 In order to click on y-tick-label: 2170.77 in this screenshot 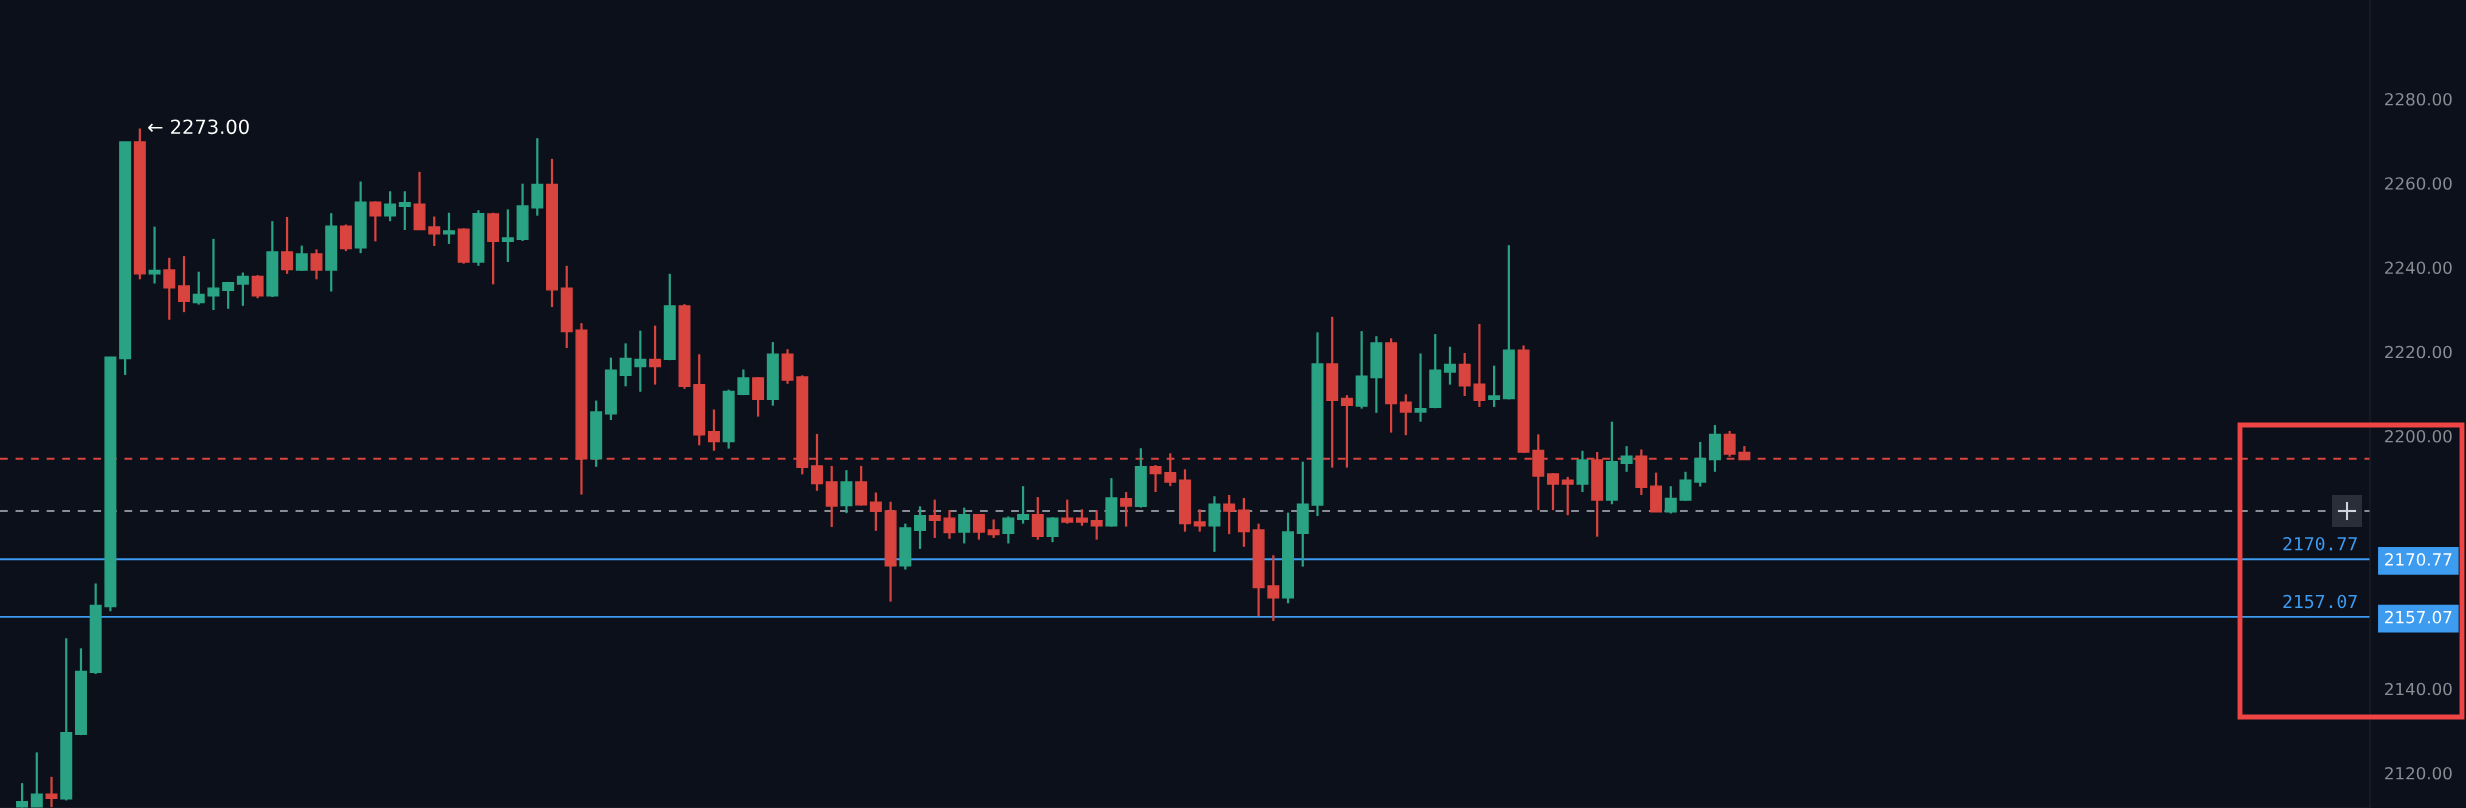, I will do `click(2418, 559)`.